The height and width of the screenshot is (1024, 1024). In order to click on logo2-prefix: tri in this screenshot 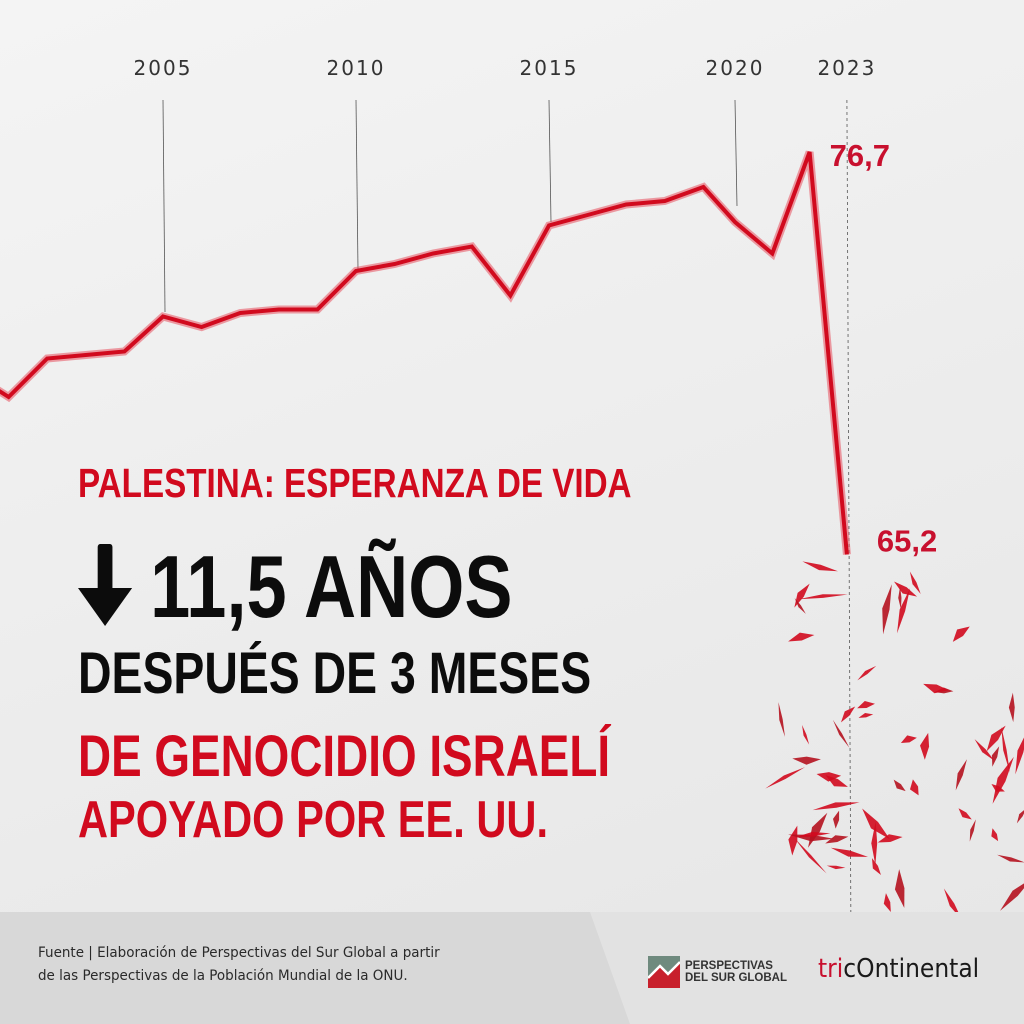, I will do `click(831, 969)`.